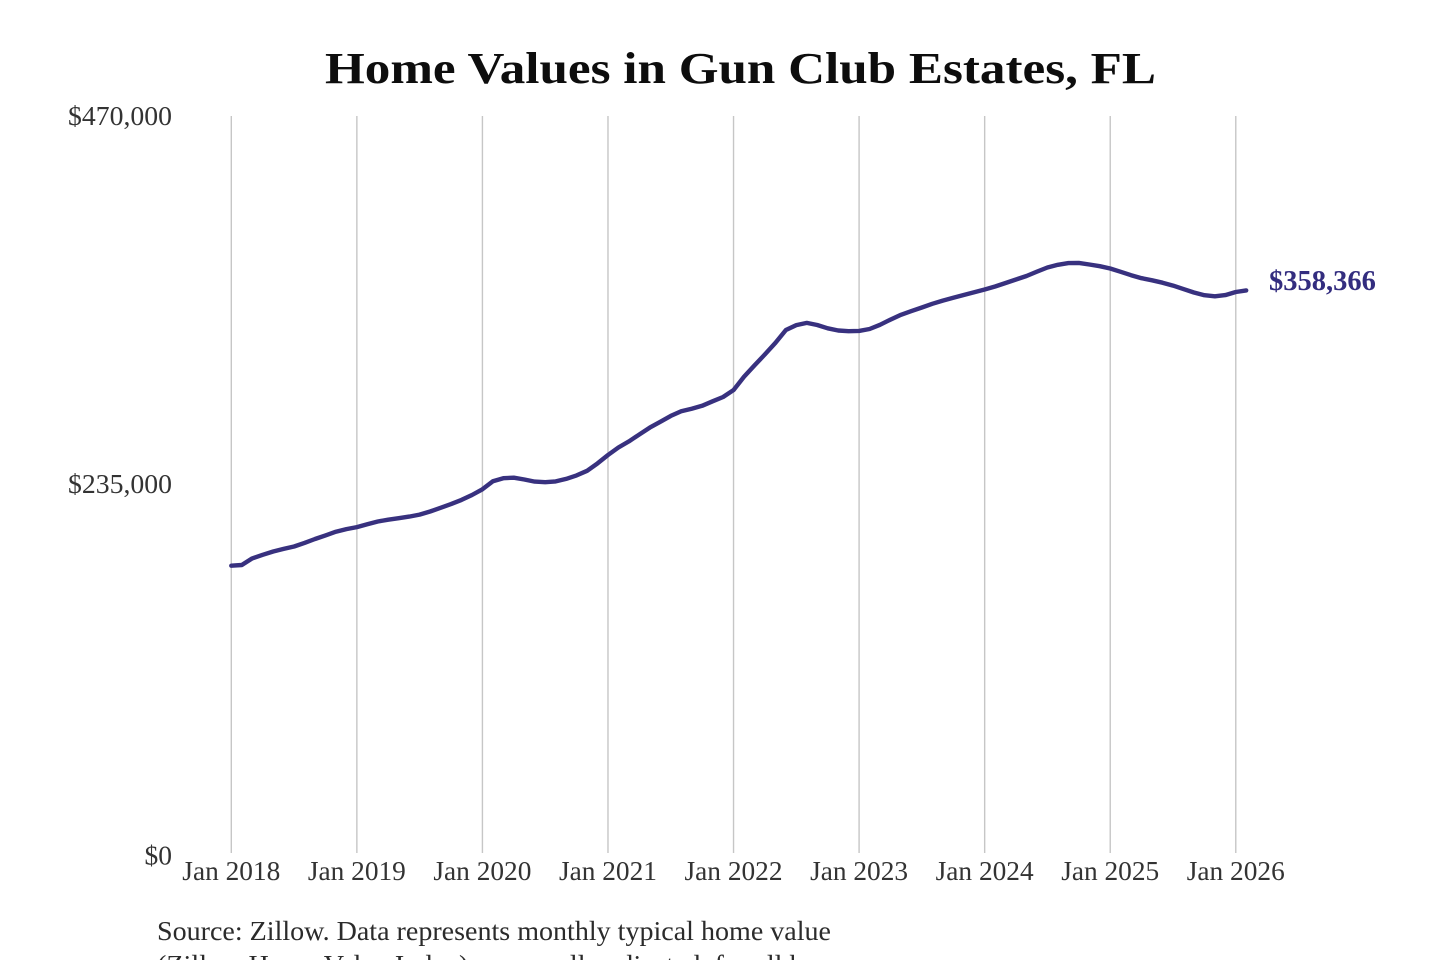  What do you see at coordinates (482, 870) in the screenshot?
I see `svg-text: Jan 2020` at bounding box center [482, 870].